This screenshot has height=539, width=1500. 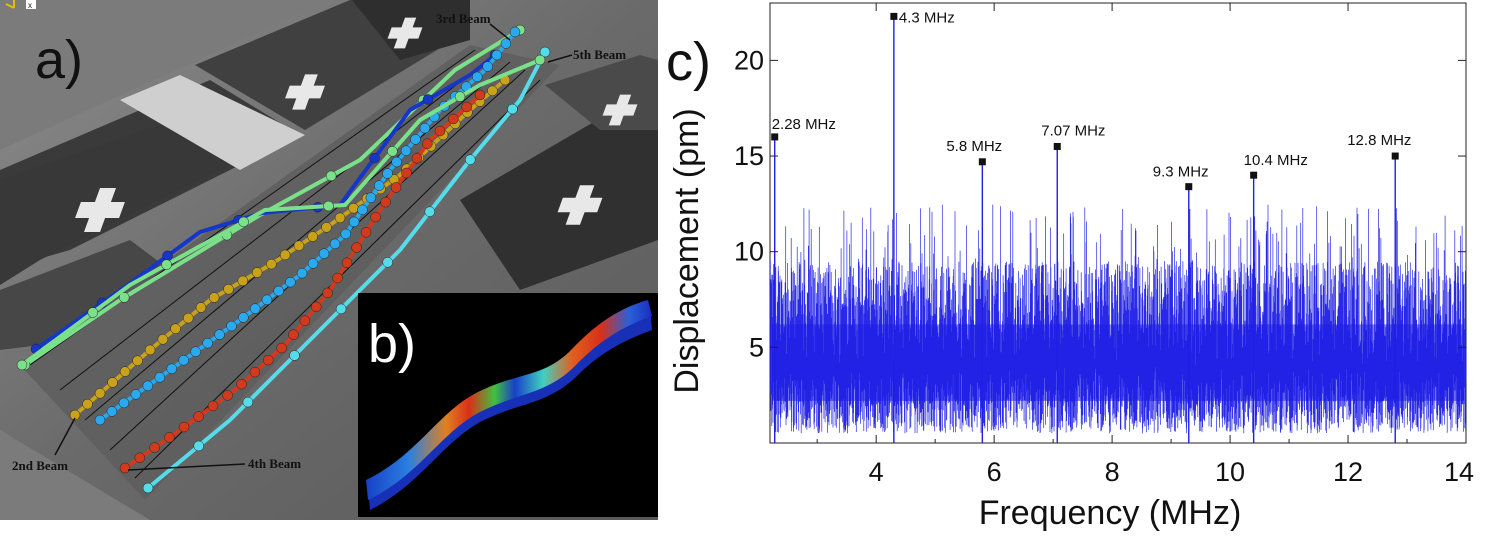 What do you see at coordinates (1181, 303) in the screenshot?
I see `peak-5: 9.3 MHz` at bounding box center [1181, 303].